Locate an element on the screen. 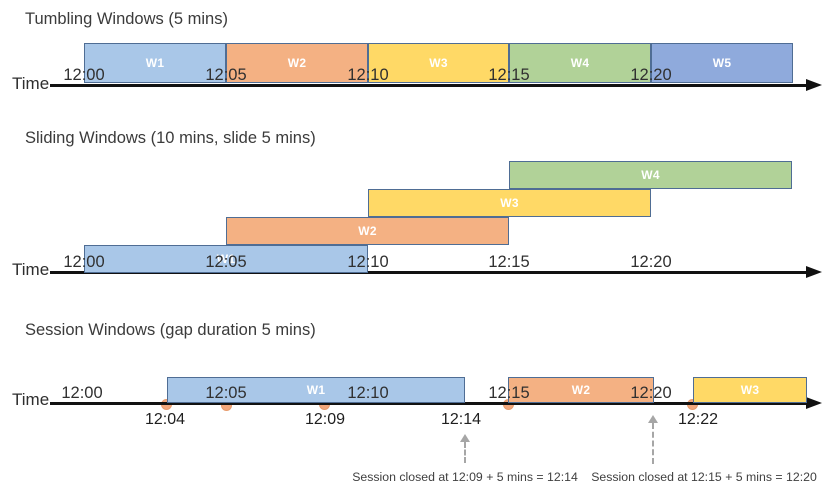 The height and width of the screenshot is (498, 829). session-window-w2: W2 is located at coordinates (581, 390).